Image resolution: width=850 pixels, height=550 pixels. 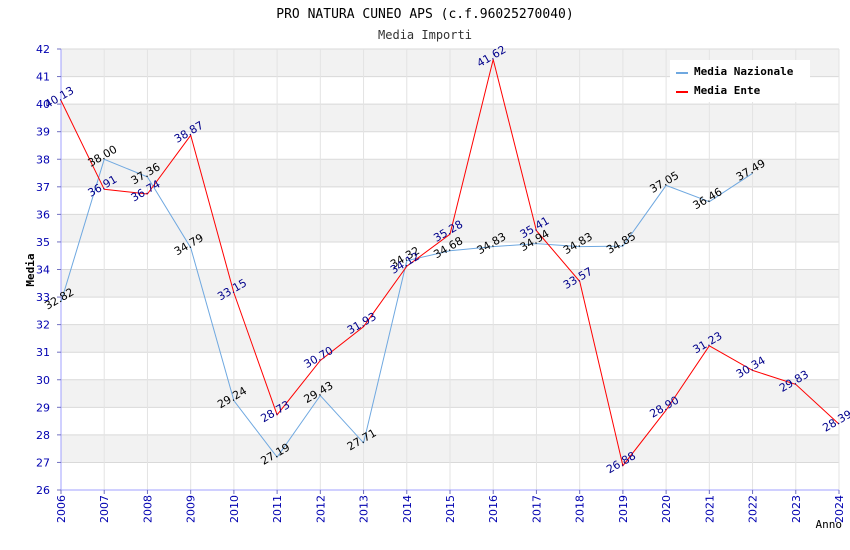 What do you see at coordinates (43, 380) in the screenshot?
I see `y-tick-label: 30` at bounding box center [43, 380].